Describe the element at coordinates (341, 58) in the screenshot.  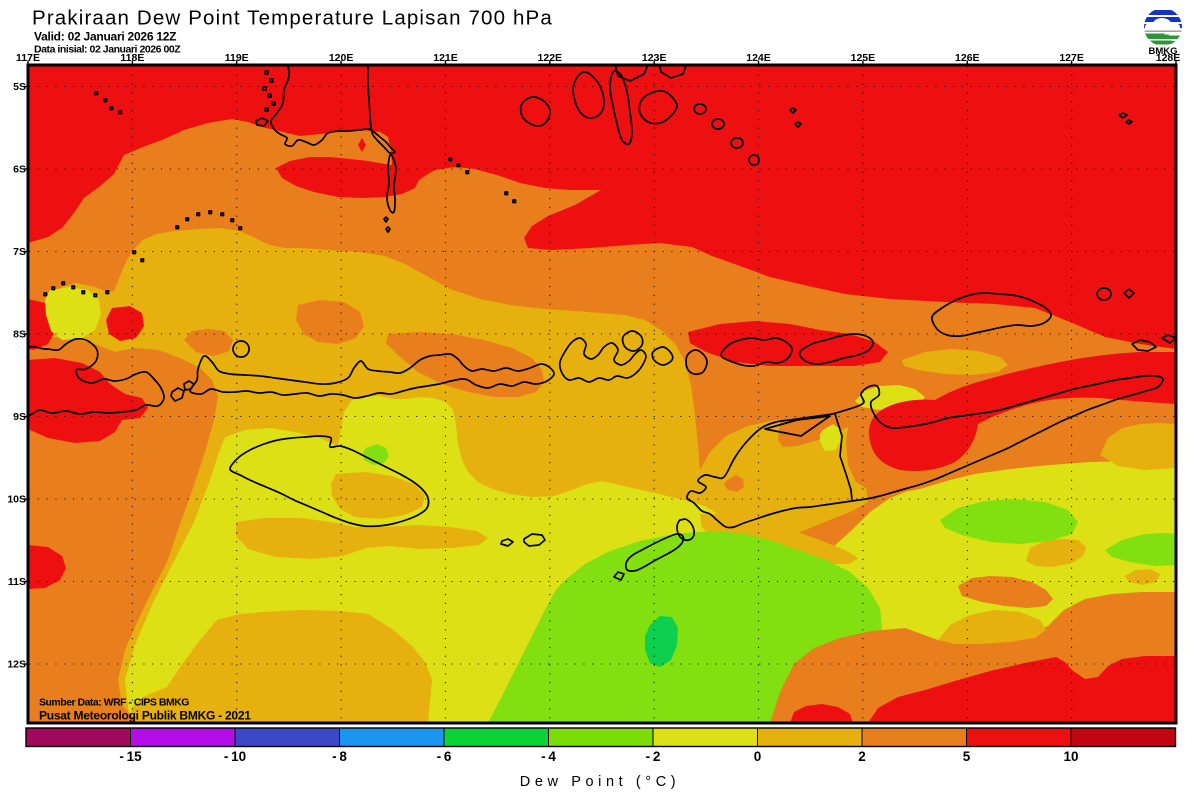
I see `svg-text: 120E` at that location.